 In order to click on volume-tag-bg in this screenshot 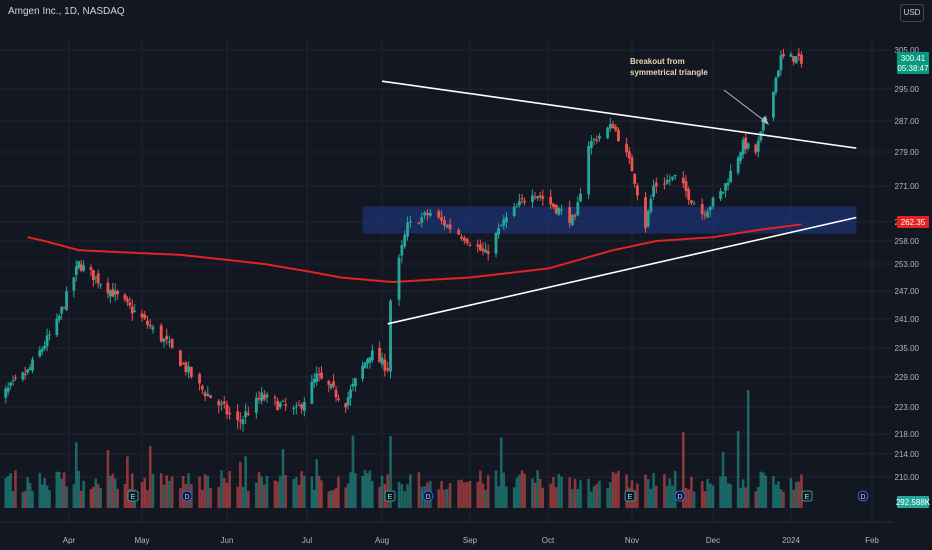, I will do `click(913, 502)`.